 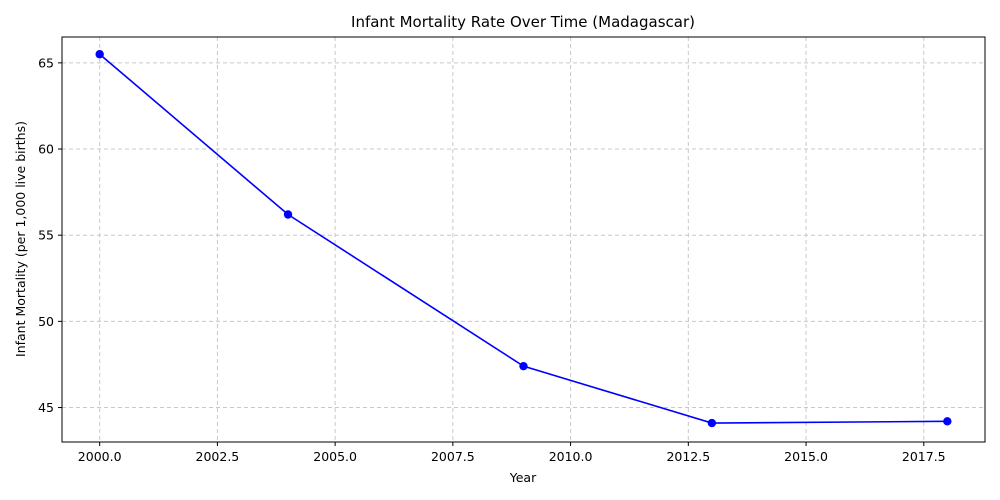 I want to click on x-tick-label: 2005.0, so click(x=335, y=456).